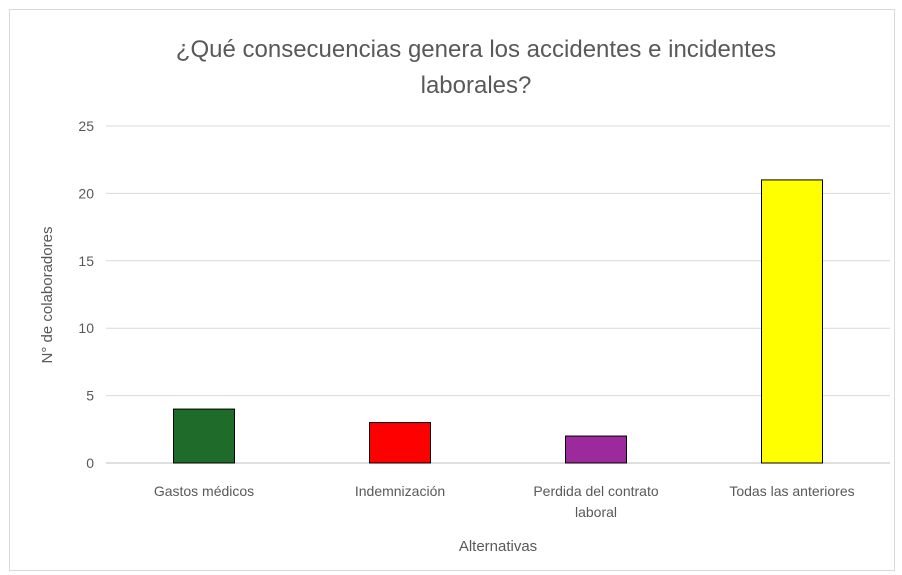 The height and width of the screenshot is (575, 902). What do you see at coordinates (596, 491) in the screenshot?
I see `x-tick-label: Perdida del contrato` at bounding box center [596, 491].